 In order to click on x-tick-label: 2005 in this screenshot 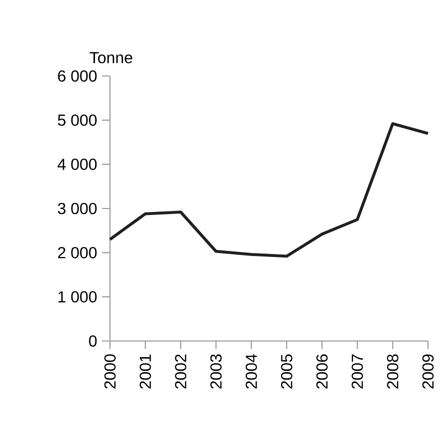, I will do `click(286, 371)`.